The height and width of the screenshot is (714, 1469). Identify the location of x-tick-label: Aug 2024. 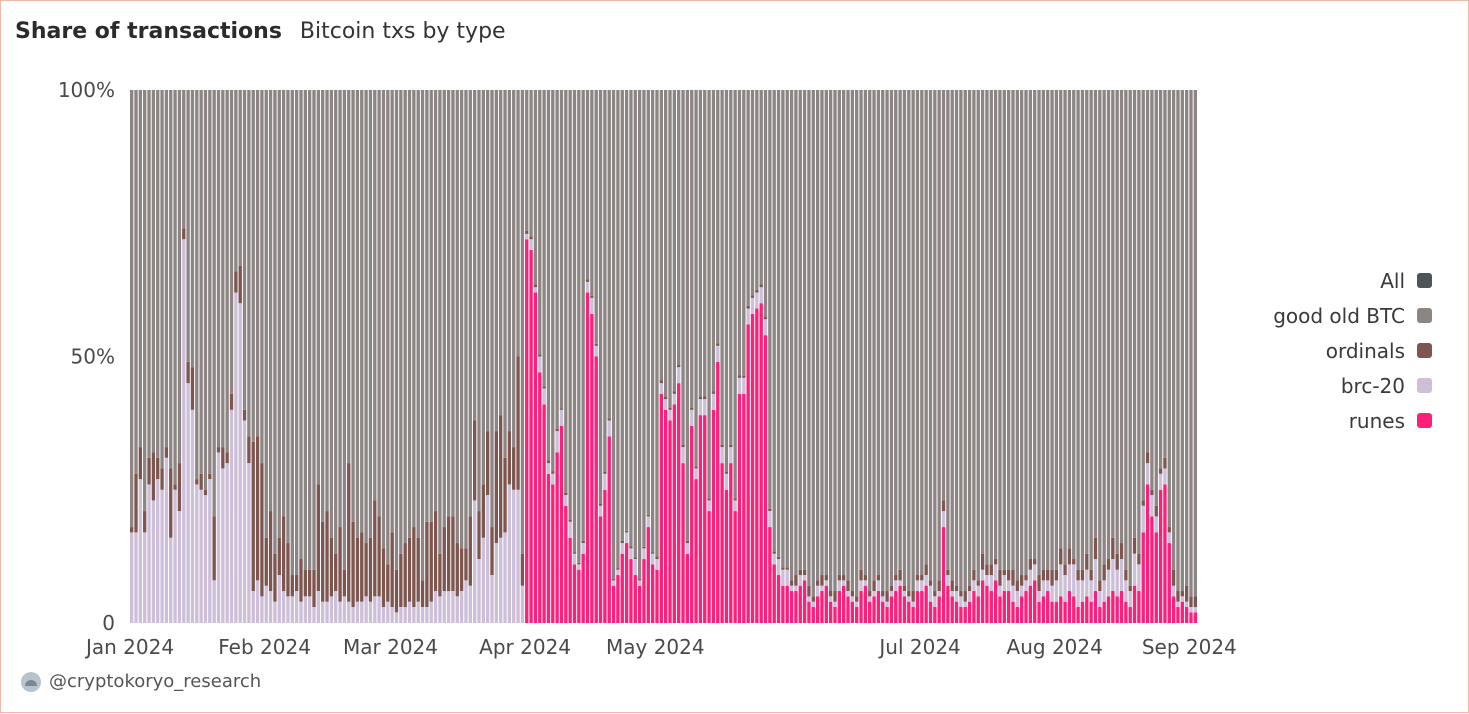
(1055, 647).